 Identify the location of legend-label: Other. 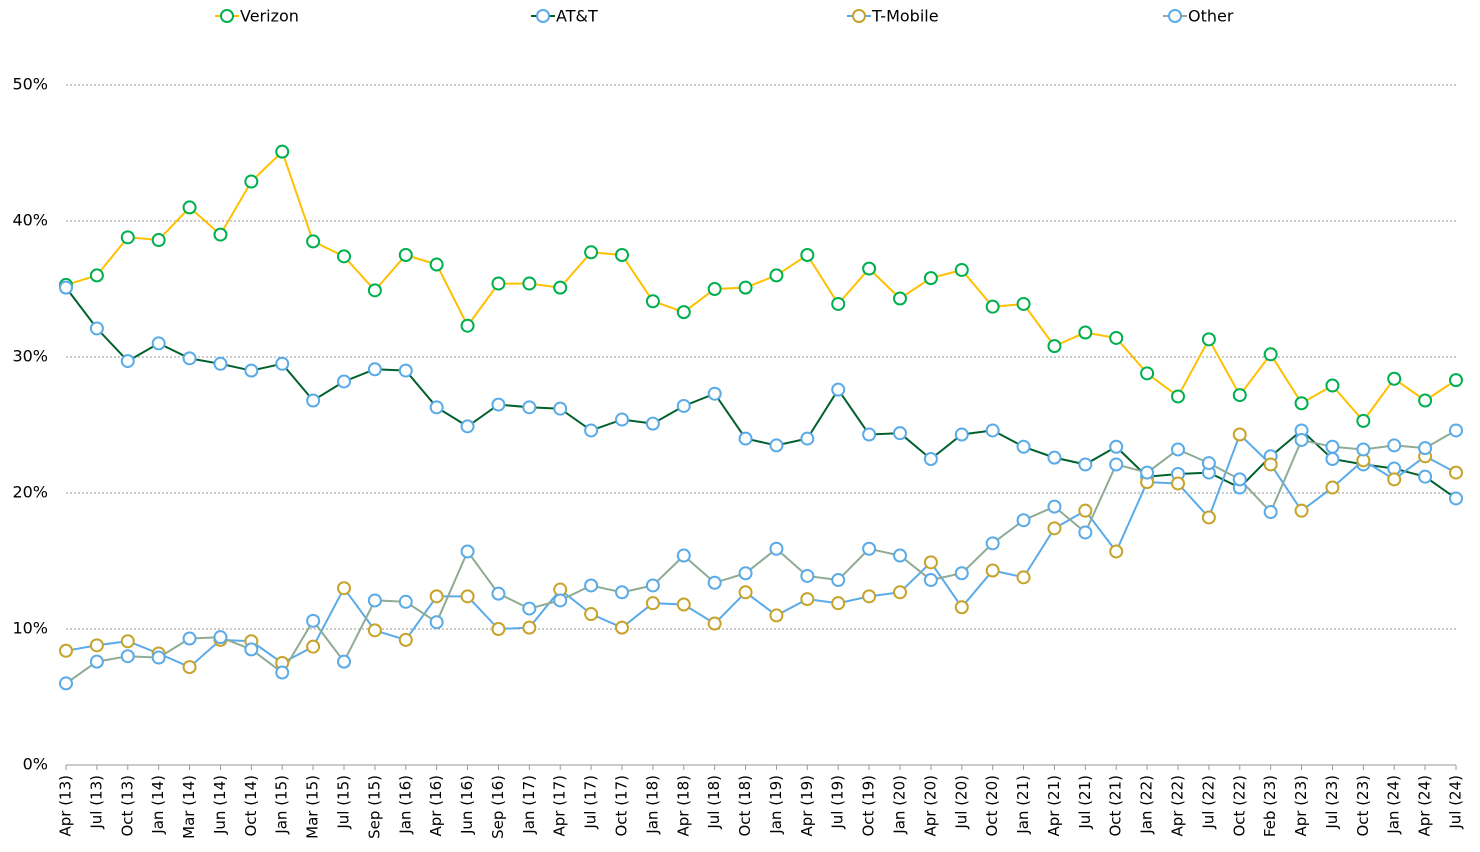
(1211, 16).